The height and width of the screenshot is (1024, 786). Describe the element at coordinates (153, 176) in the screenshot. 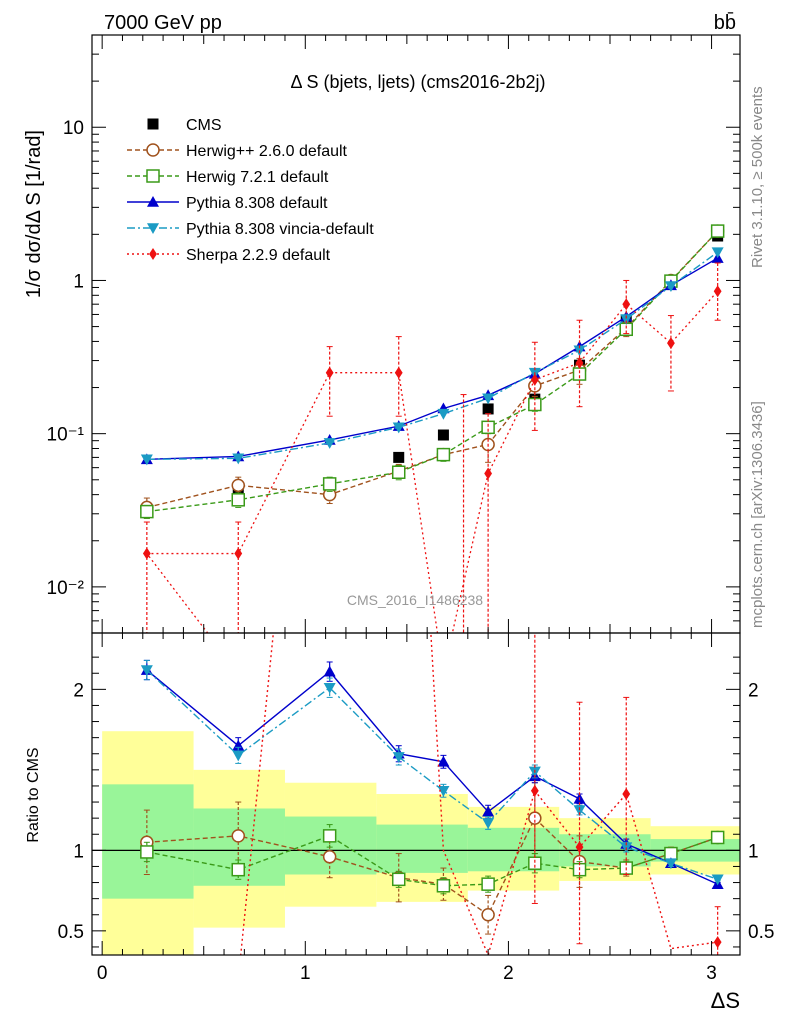

I see `legend-marker-herwig-7-2-1-default` at that location.